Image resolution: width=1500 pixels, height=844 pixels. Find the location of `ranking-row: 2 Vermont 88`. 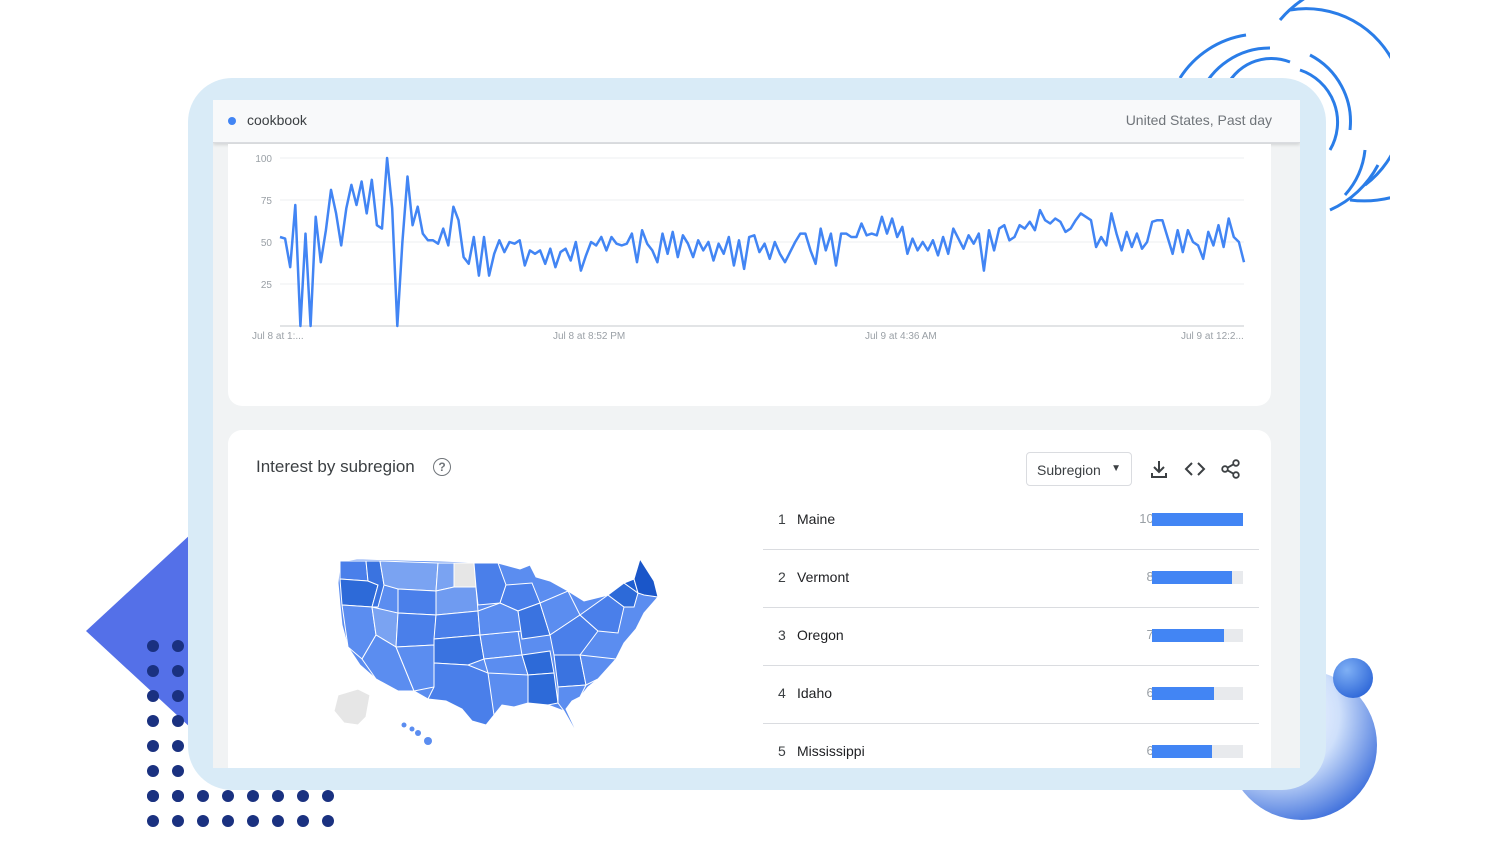

ranking-row: 2 Vermont 88 is located at coordinates (1011, 579).